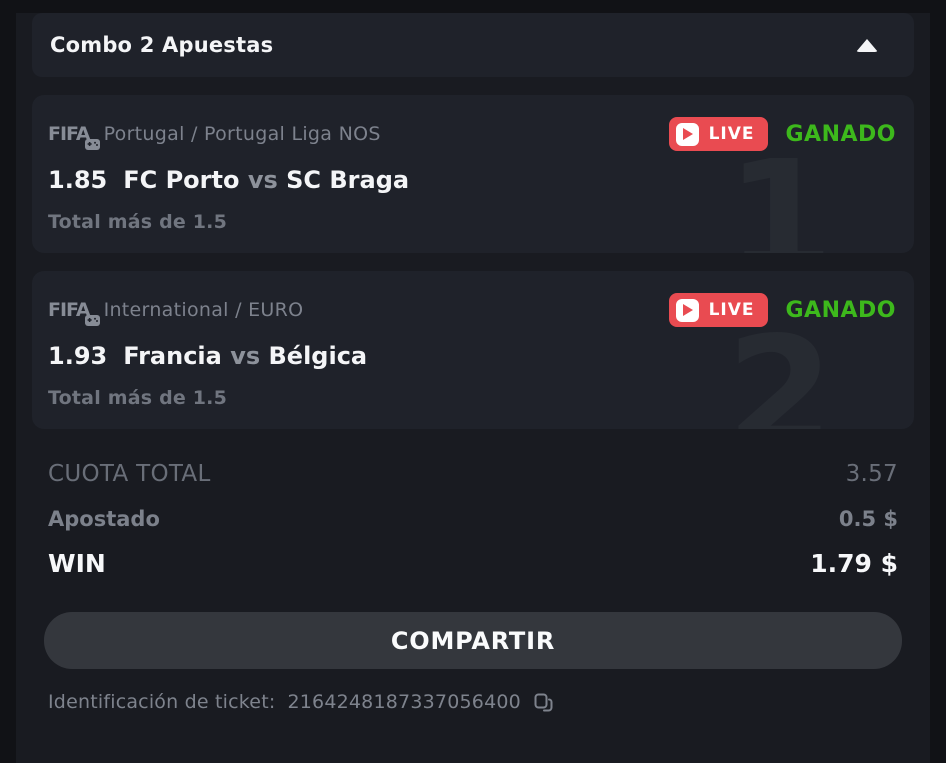  I want to click on win-label: WIN, so click(77, 563).